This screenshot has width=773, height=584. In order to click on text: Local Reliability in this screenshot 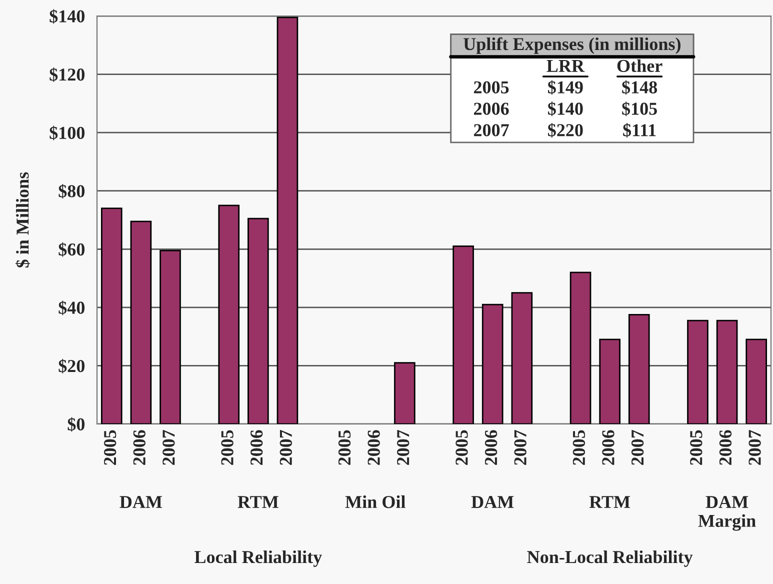, I will do `click(258, 558)`.